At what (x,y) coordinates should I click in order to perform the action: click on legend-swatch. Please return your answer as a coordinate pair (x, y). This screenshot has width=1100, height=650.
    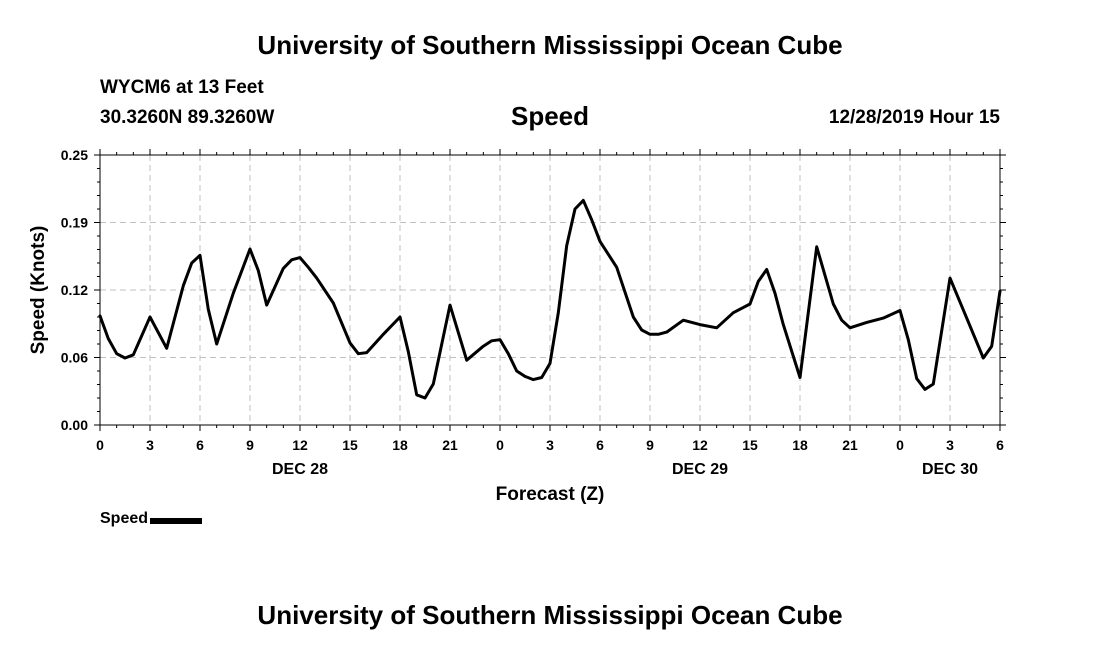
    Looking at the image, I should click on (176, 520).